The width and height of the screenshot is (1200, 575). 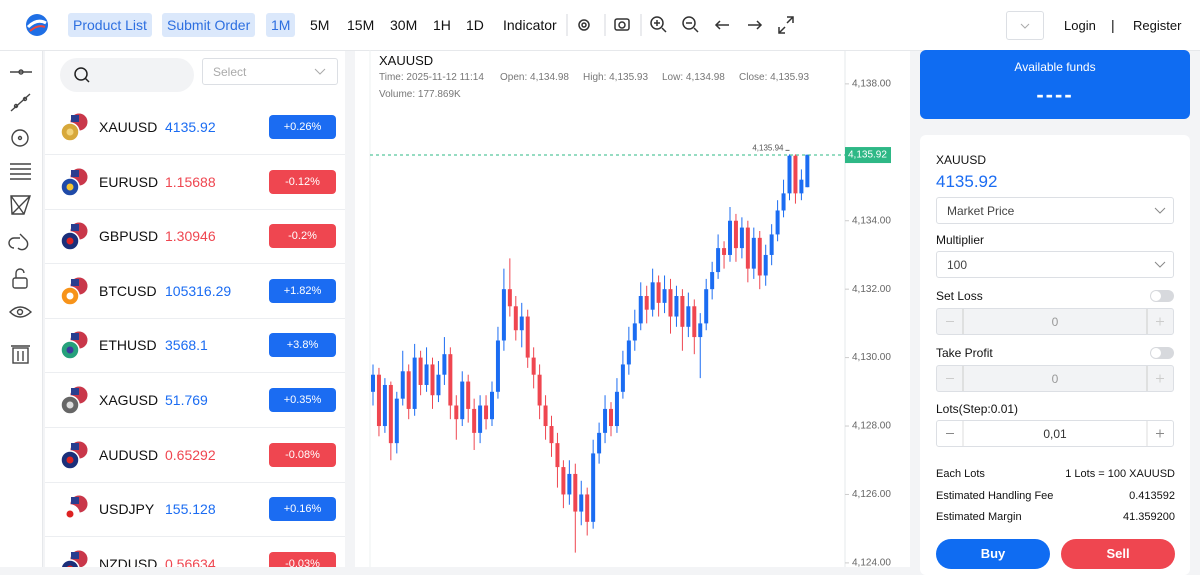 What do you see at coordinates (1162, 296) in the screenshot?
I see `set-loss-toggle` at bounding box center [1162, 296].